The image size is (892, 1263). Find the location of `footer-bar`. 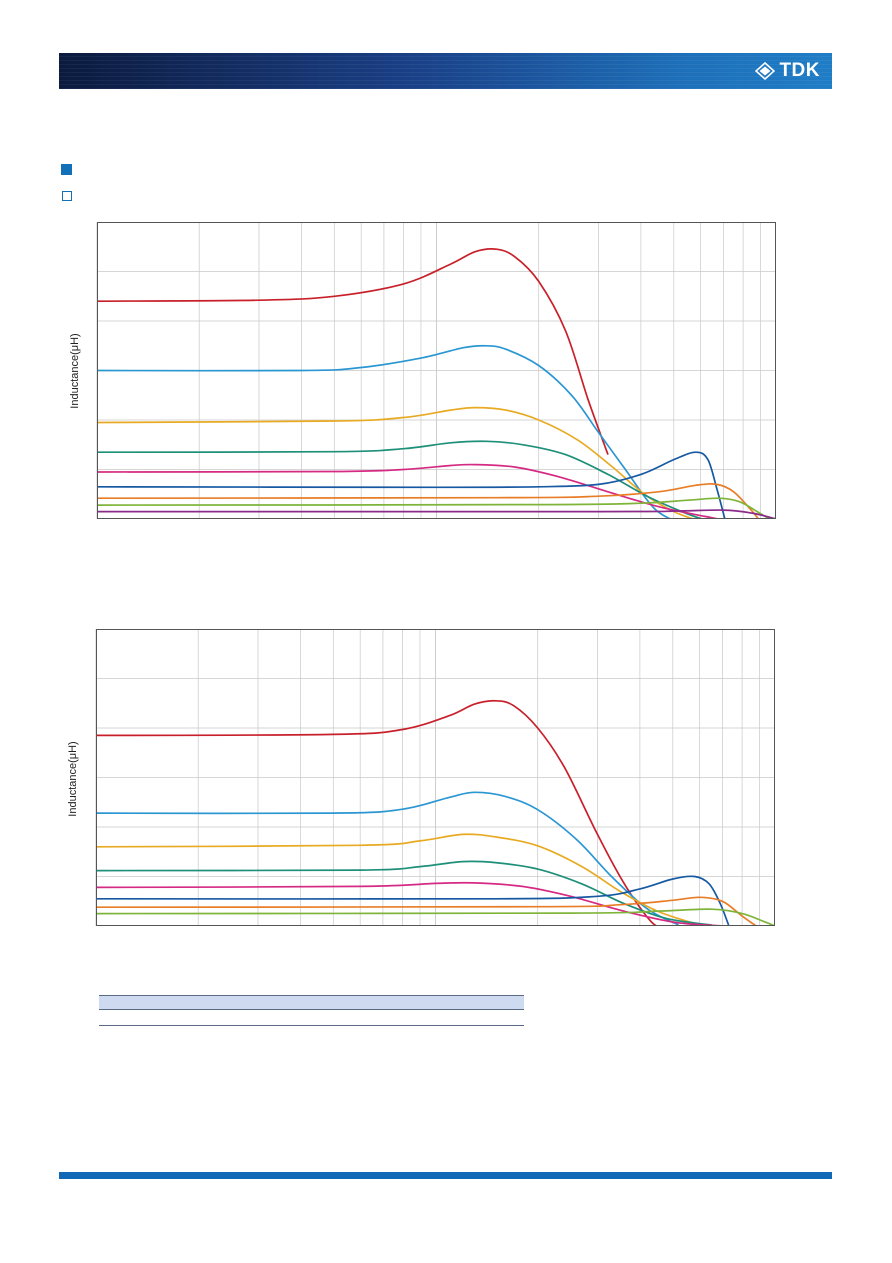

footer-bar is located at coordinates (445, 1175).